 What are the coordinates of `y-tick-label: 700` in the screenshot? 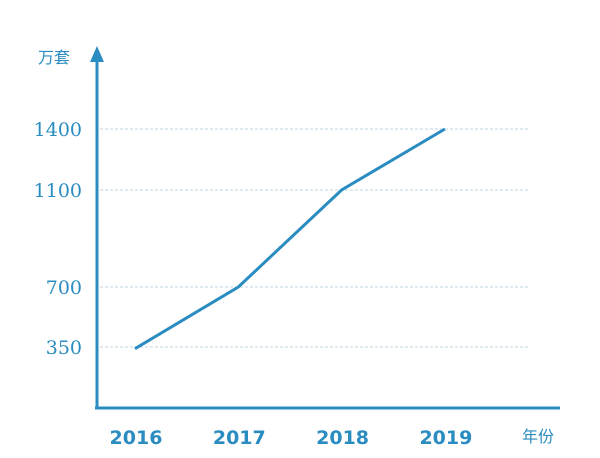 It's located at (64, 288).